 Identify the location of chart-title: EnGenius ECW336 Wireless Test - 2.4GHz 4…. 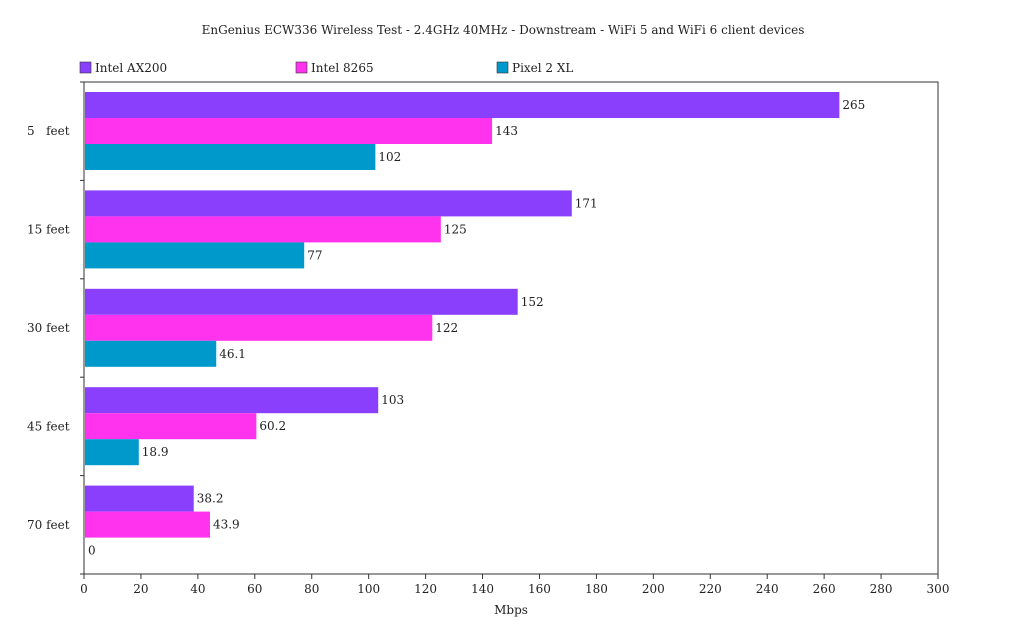
(503, 30).